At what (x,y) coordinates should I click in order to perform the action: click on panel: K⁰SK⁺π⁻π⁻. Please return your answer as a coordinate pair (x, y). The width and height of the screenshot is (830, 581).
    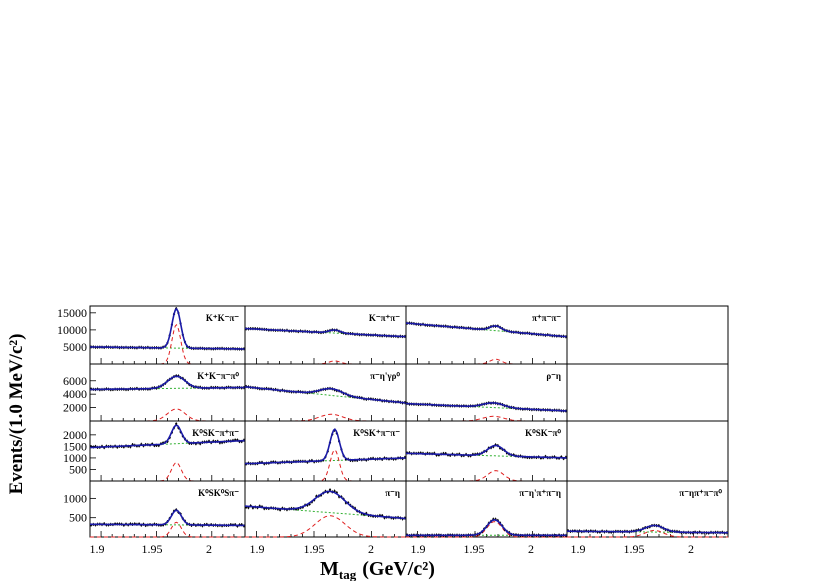
    Looking at the image, I should click on (325, 451).